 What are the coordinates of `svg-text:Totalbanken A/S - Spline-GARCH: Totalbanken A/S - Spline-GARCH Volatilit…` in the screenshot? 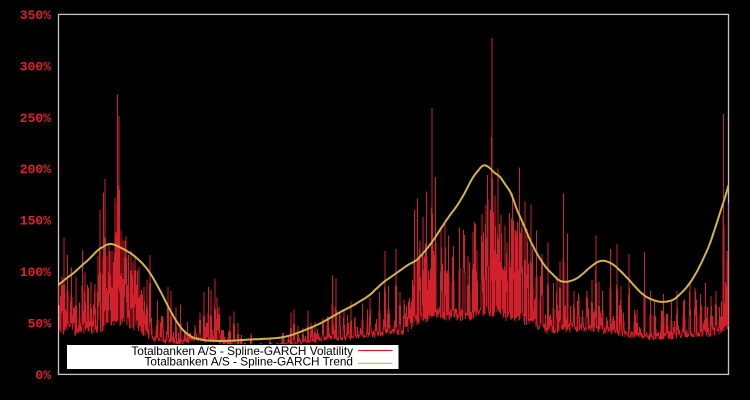 It's located at (242, 351).